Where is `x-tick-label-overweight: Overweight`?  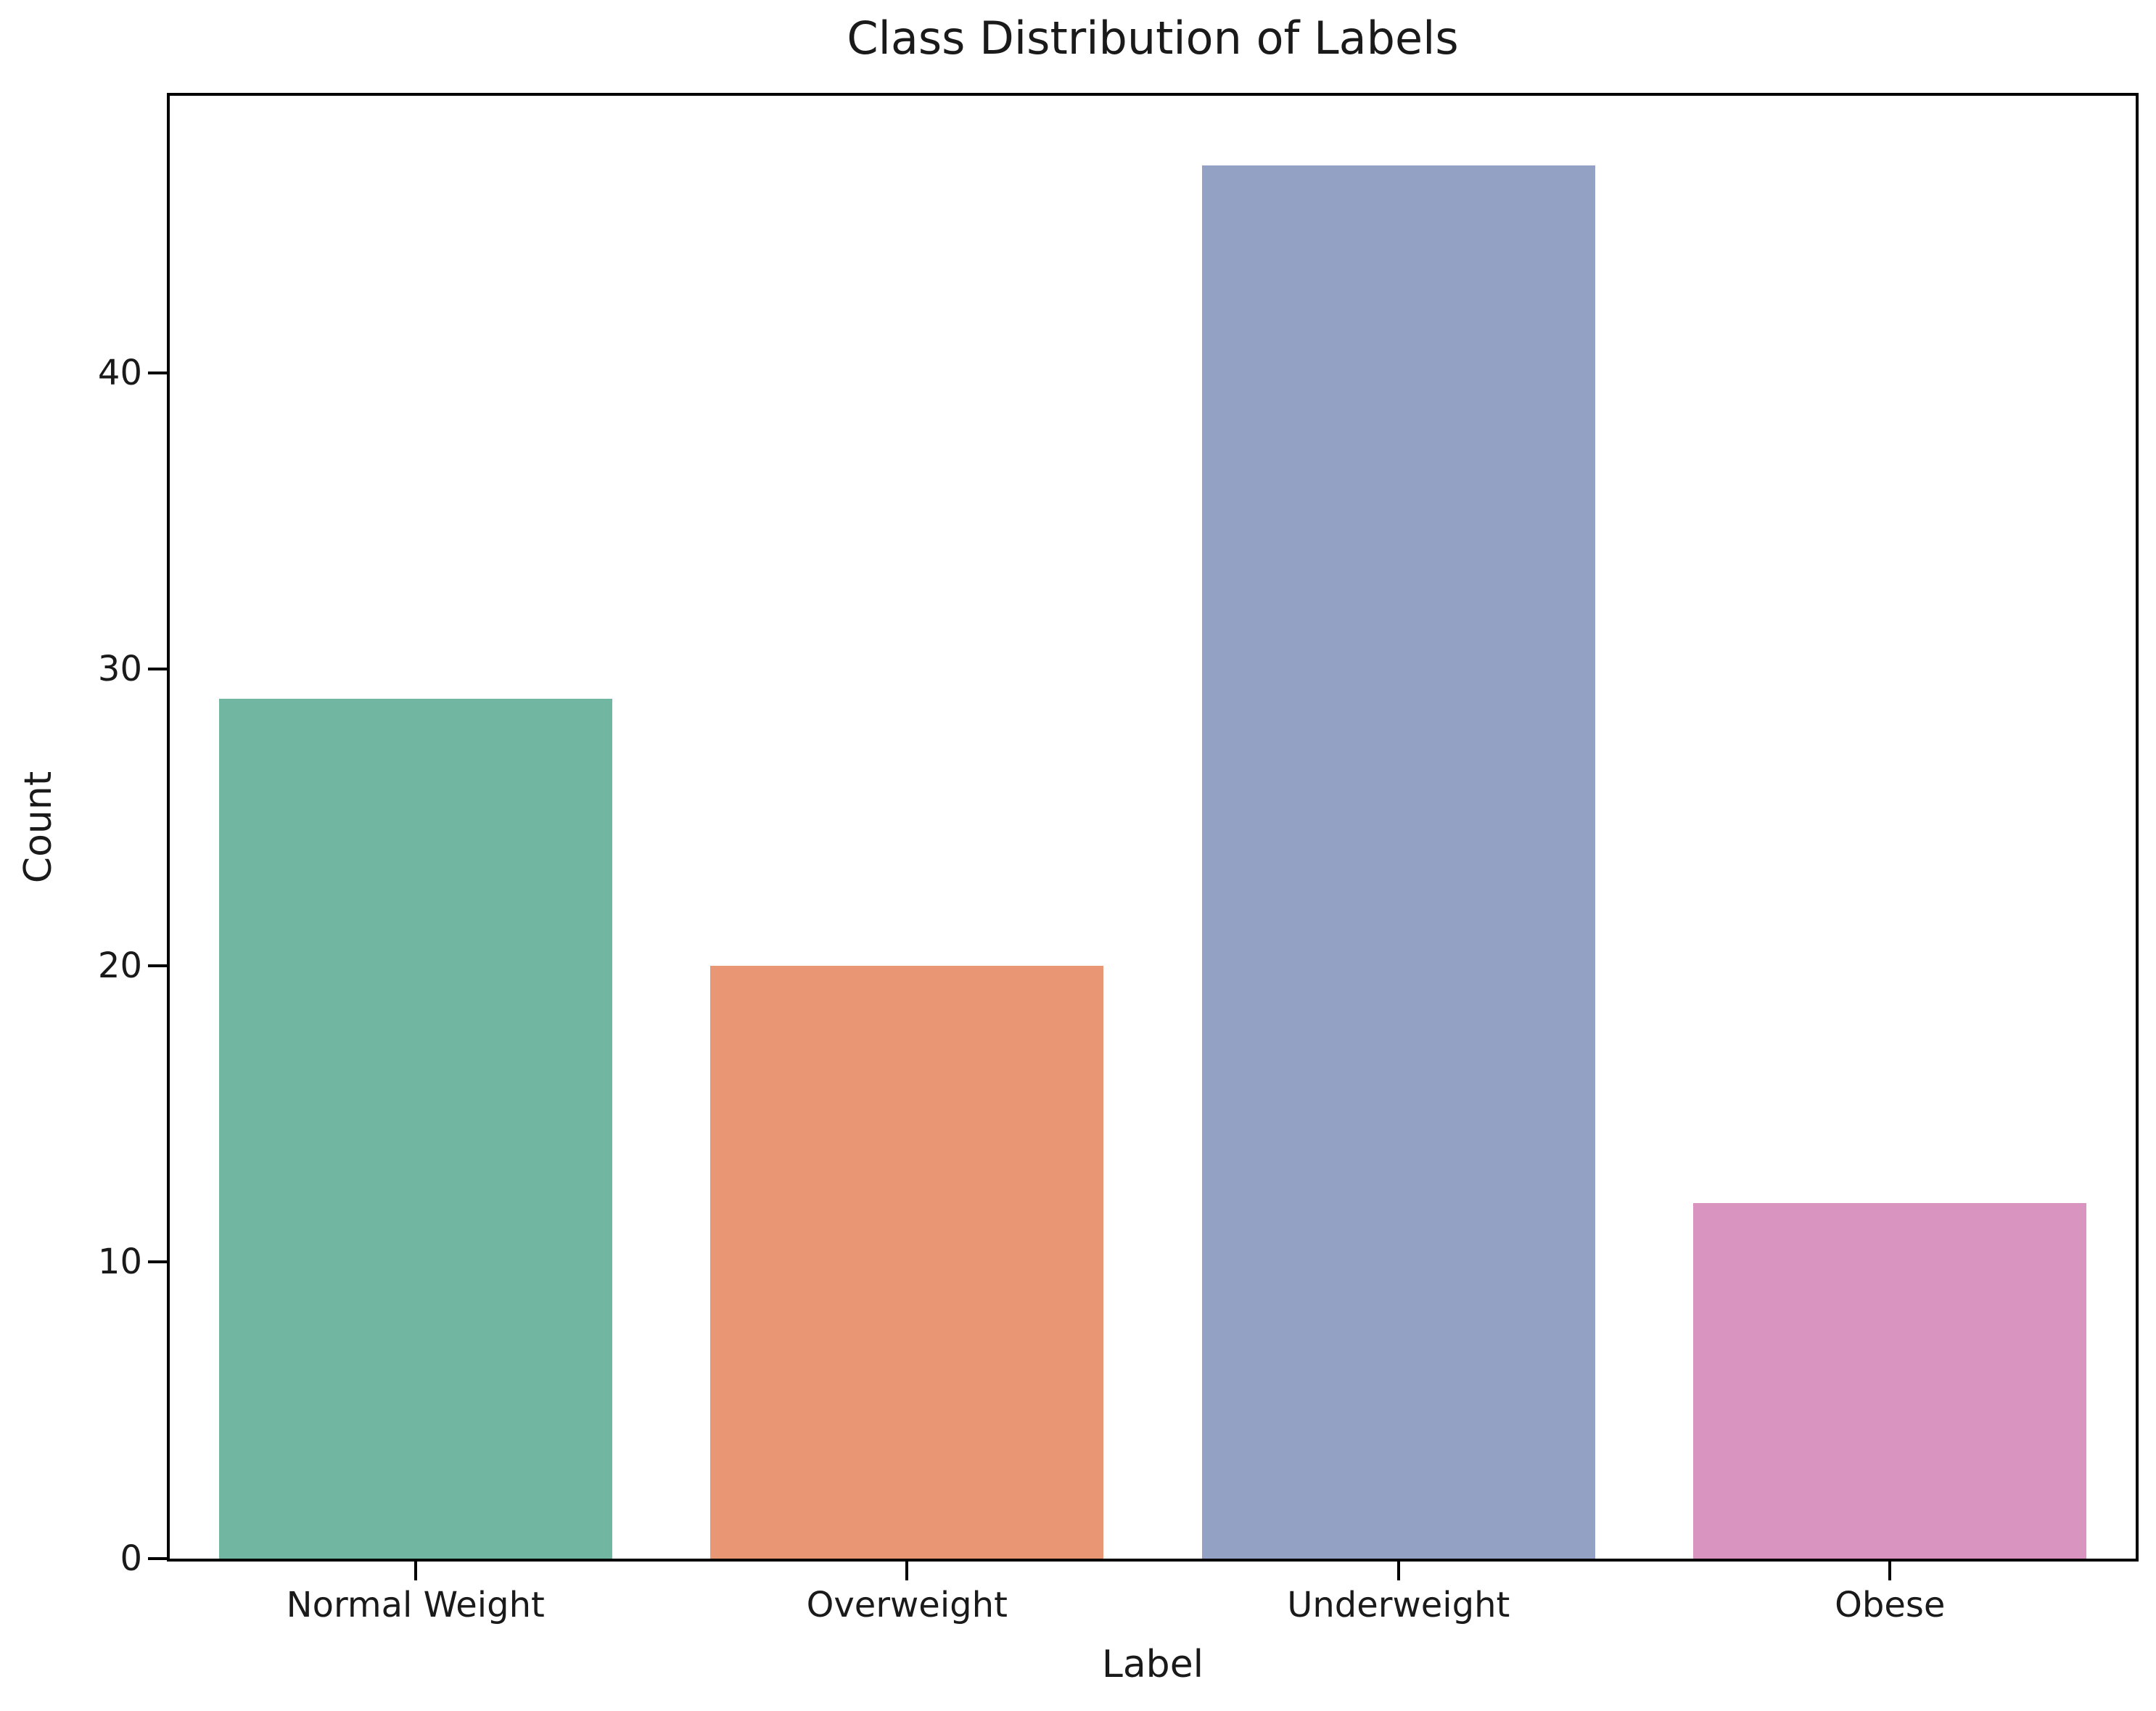 x-tick-label-overweight: Overweight is located at coordinates (907, 1605).